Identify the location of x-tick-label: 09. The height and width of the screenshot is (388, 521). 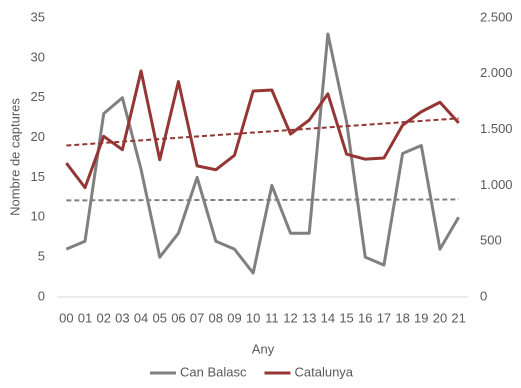
(234, 317).